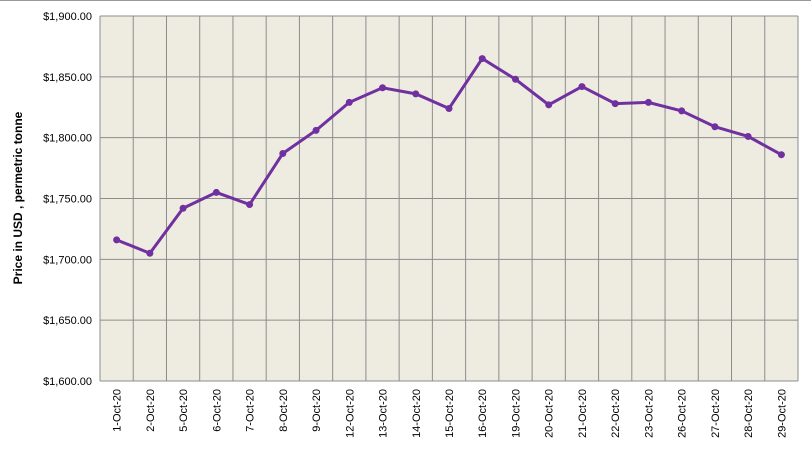 The image size is (811, 450). Describe the element at coordinates (184, 410) in the screenshot. I see `x-tick-label: 5-Oct-20` at that location.